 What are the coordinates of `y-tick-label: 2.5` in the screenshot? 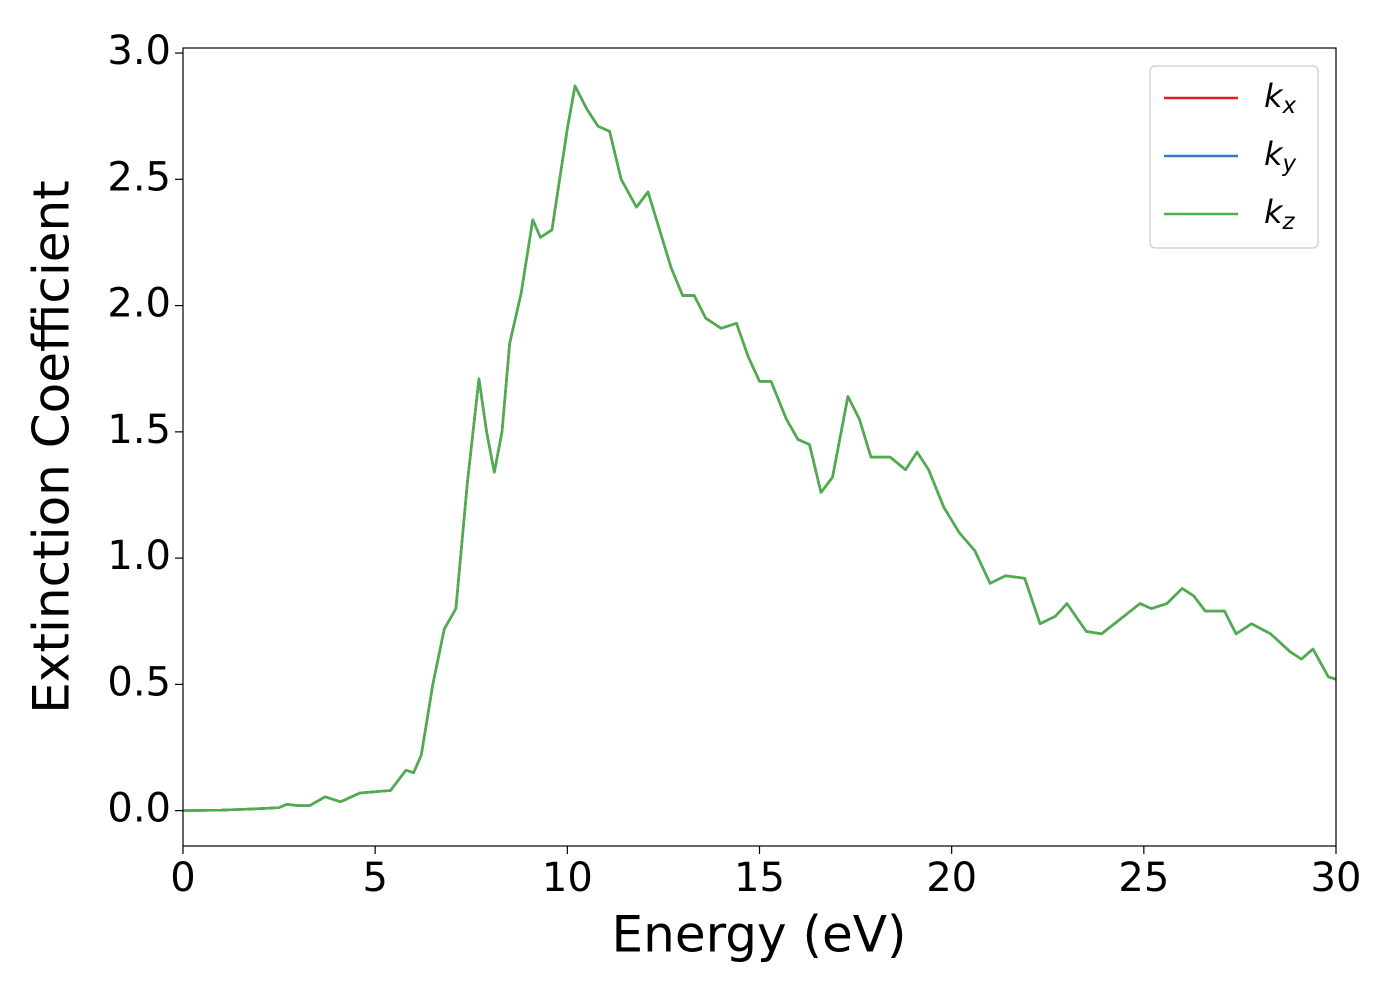 It's located at (139, 177).